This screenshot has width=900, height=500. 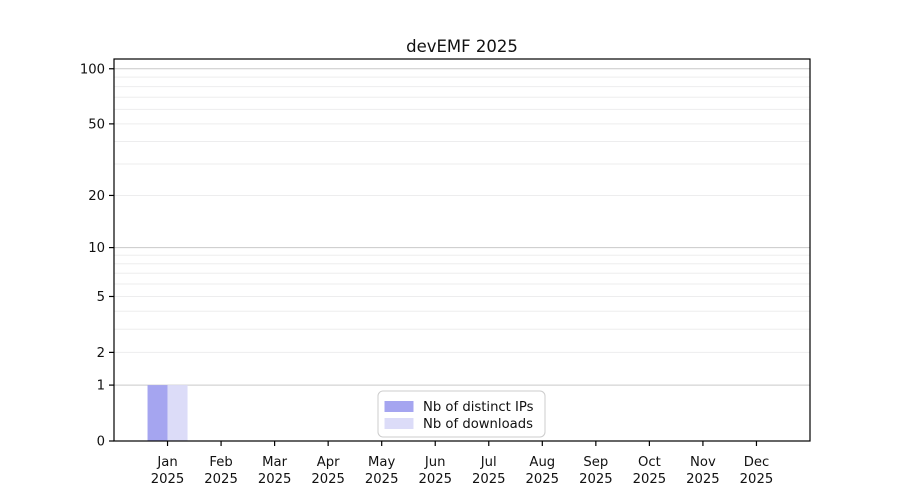 I want to click on x-tick-label-month: Nov, so click(x=703, y=462).